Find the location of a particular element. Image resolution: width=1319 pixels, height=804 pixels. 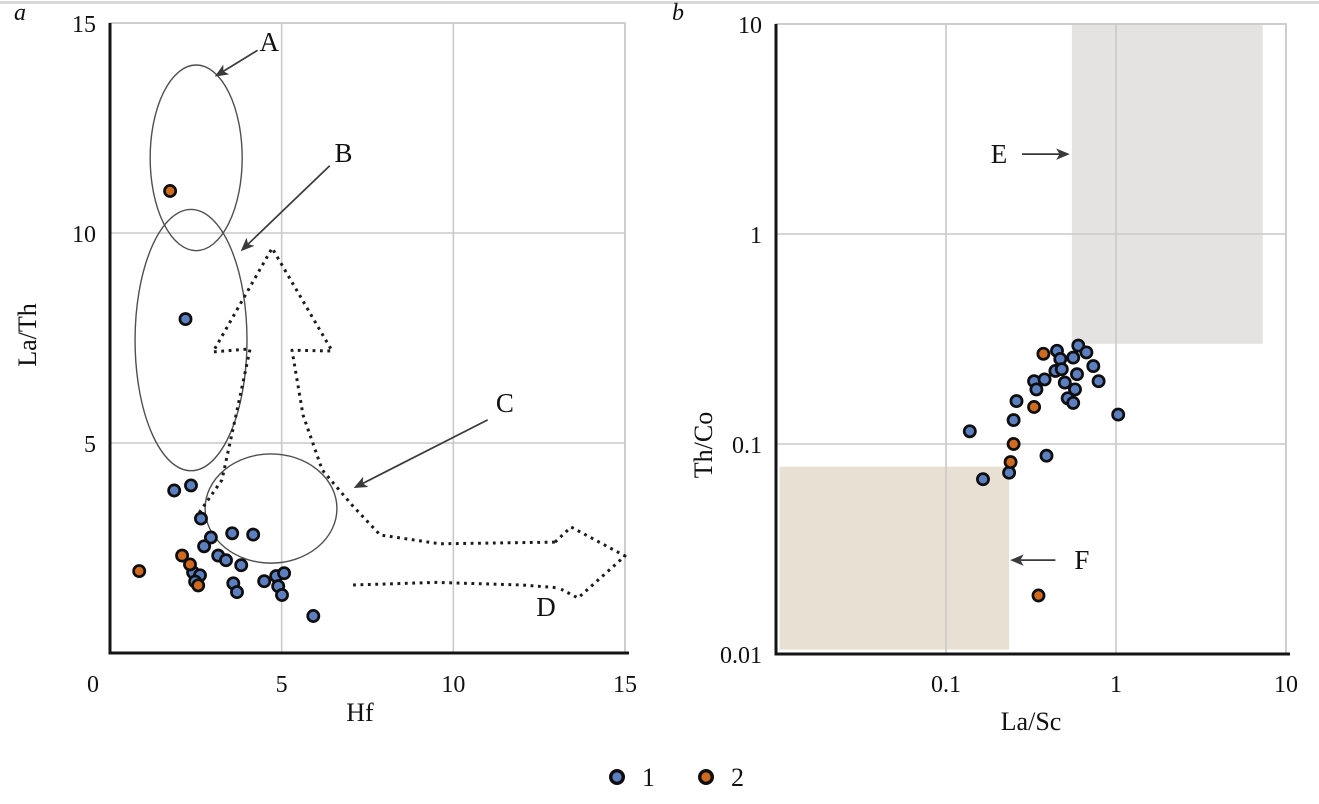

panel-a-y-axis-title: La/Th is located at coordinates (27, 335).